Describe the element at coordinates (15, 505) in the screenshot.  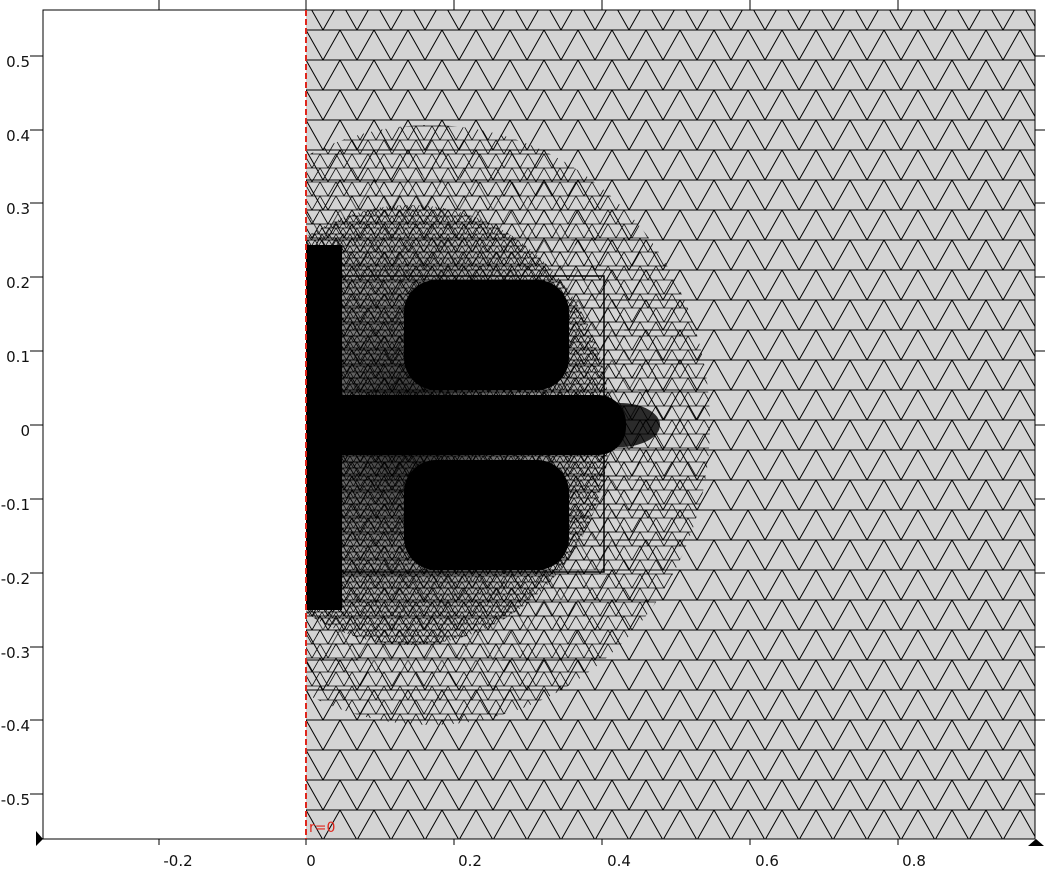
I see `y-tick-label: -0.1` at that location.